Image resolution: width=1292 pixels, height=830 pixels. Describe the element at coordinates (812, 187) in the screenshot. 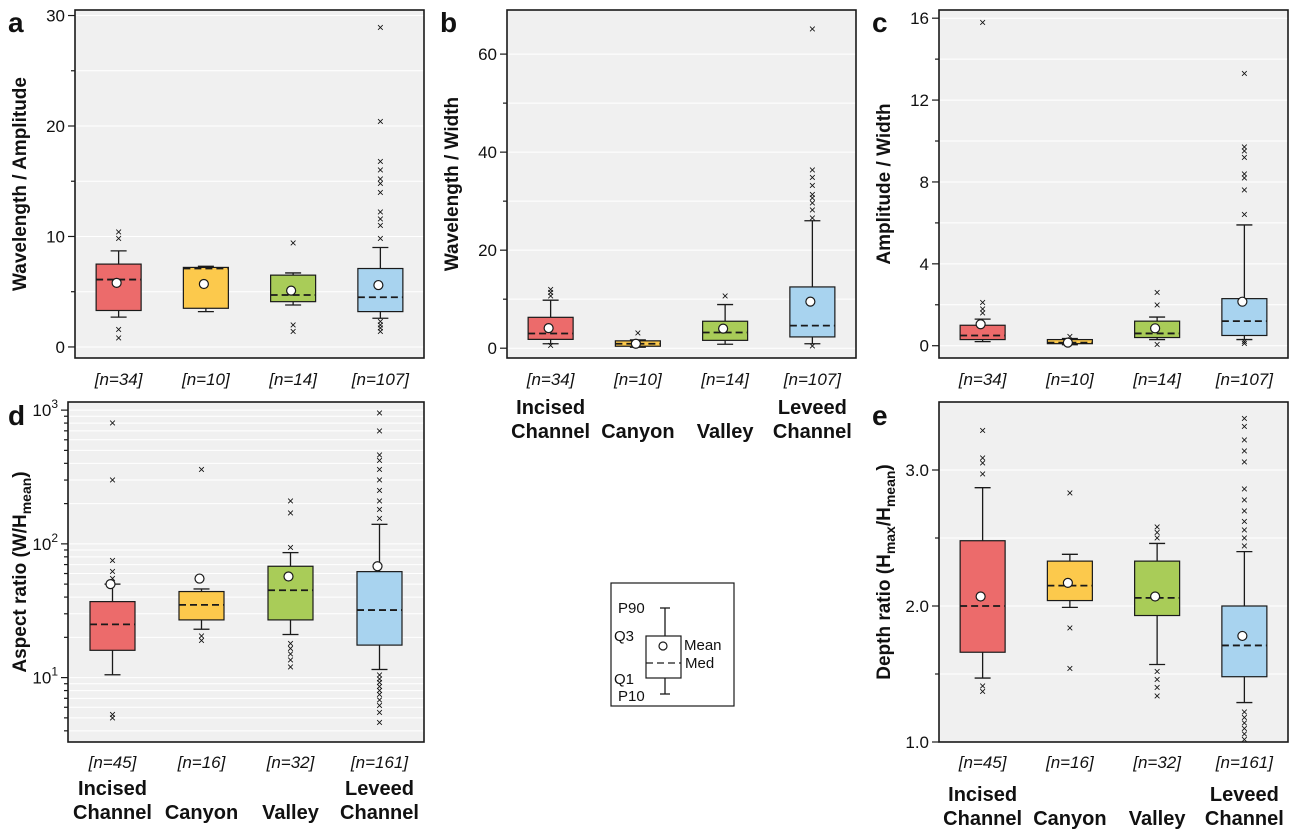

I see `box-leveed-channel: ××××××××××` at that location.